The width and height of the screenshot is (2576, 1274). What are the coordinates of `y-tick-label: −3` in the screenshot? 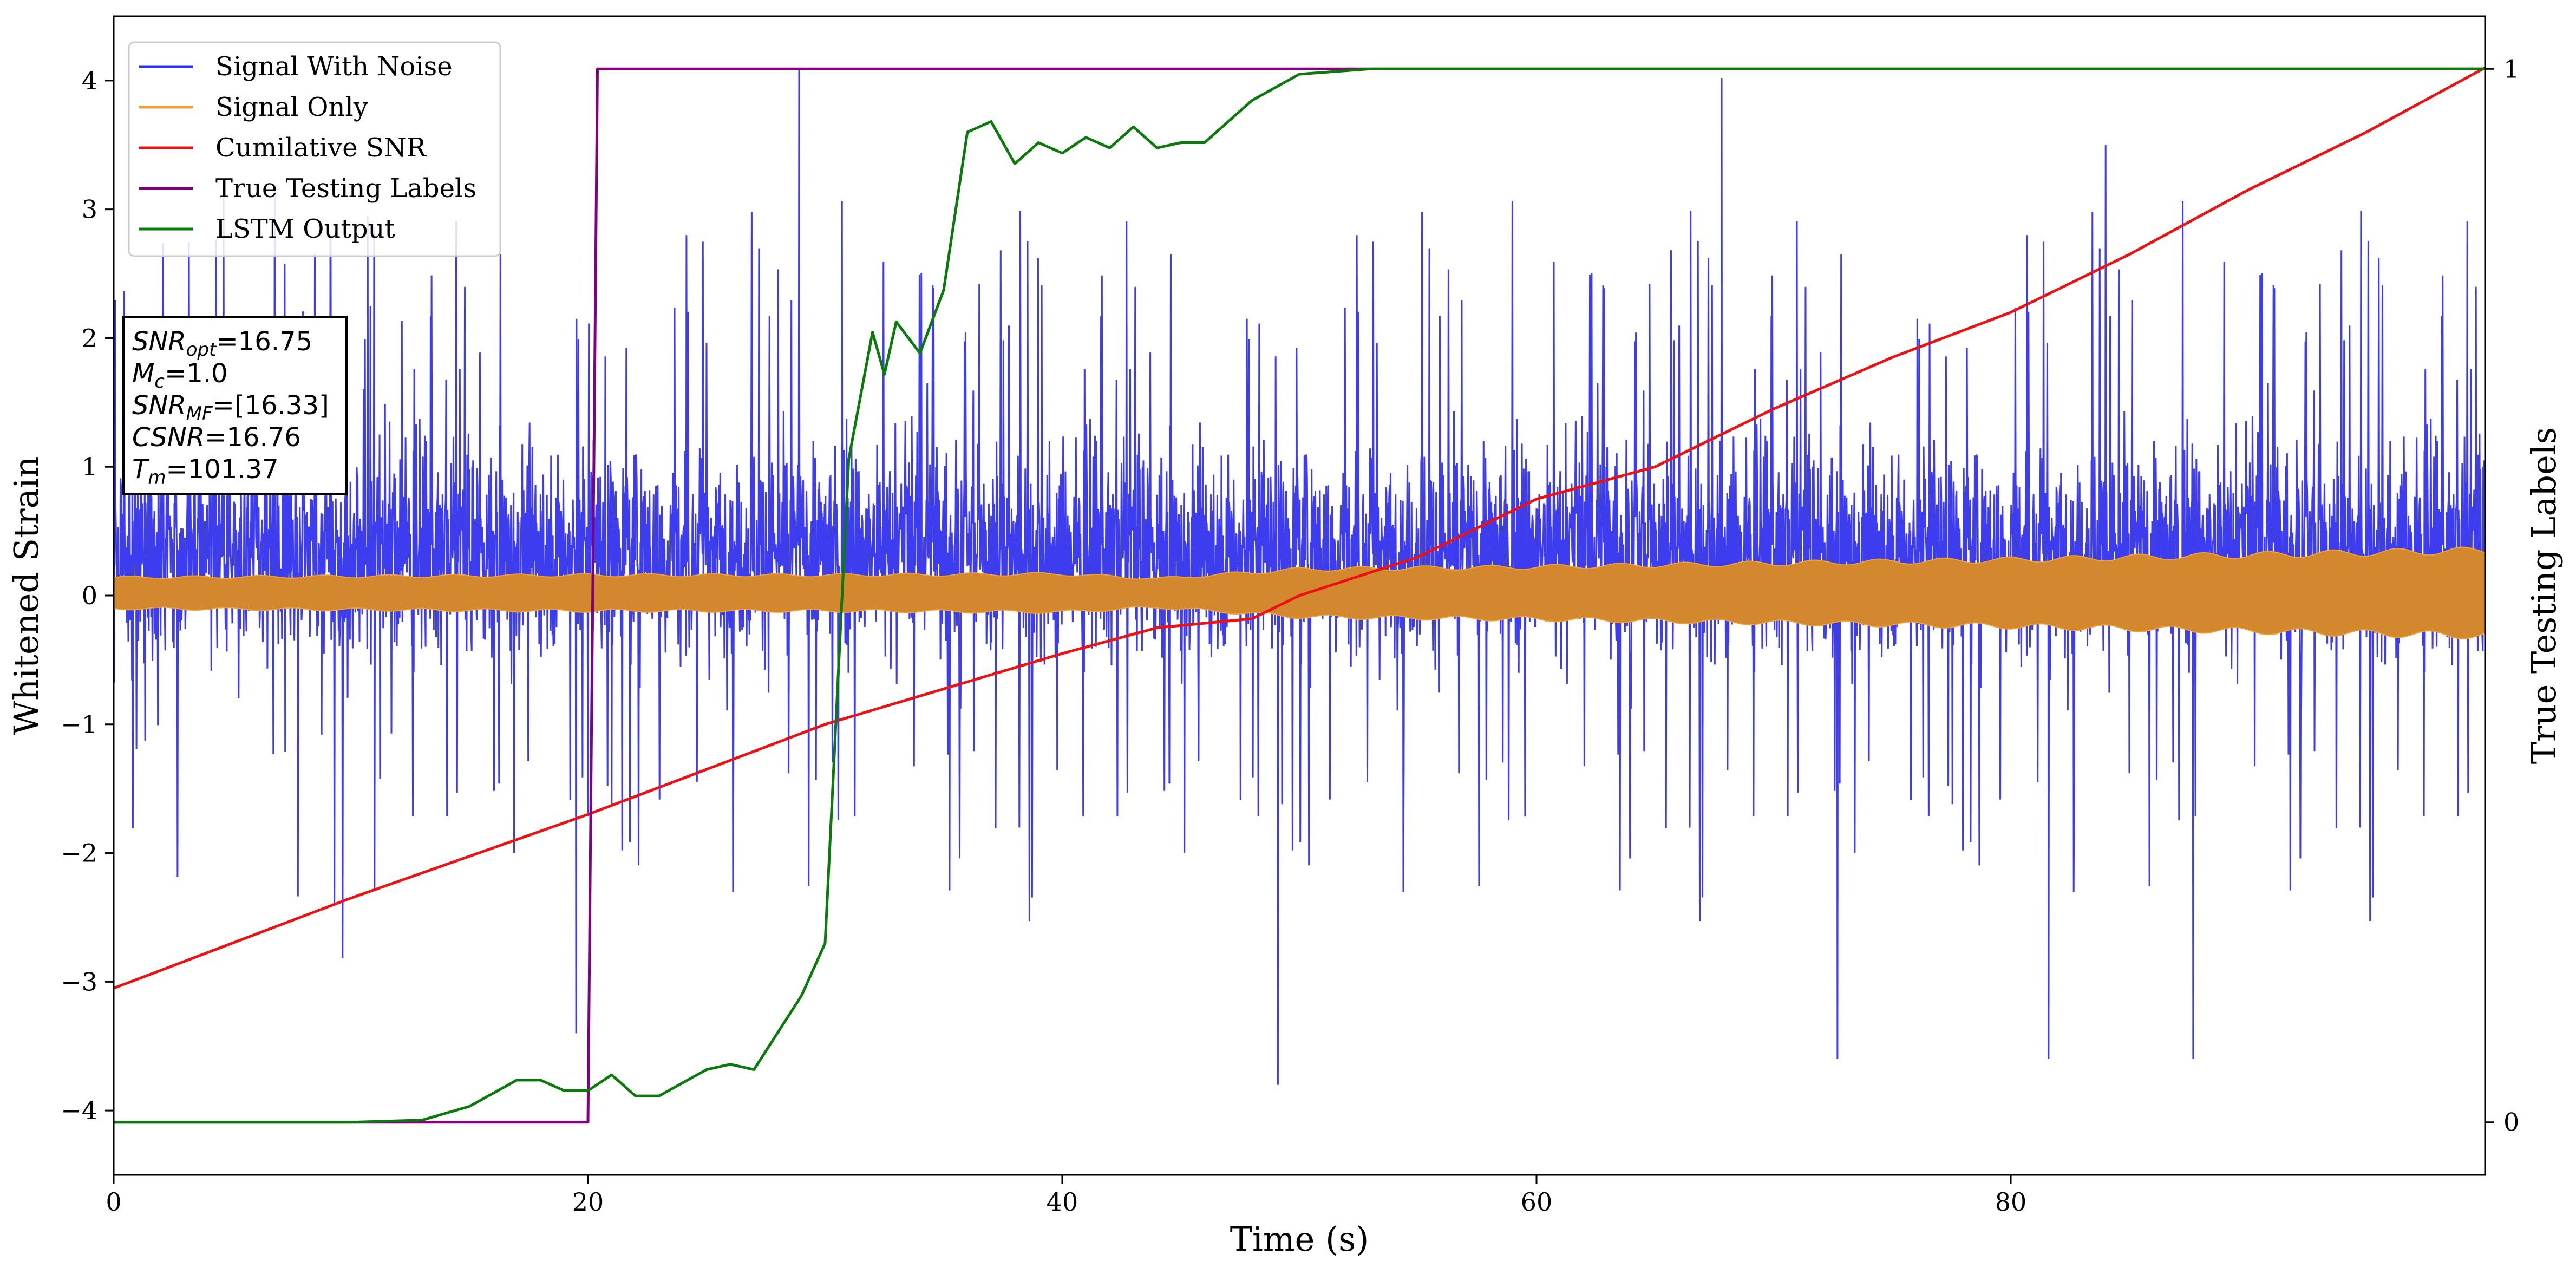 It's located at (79, 981).